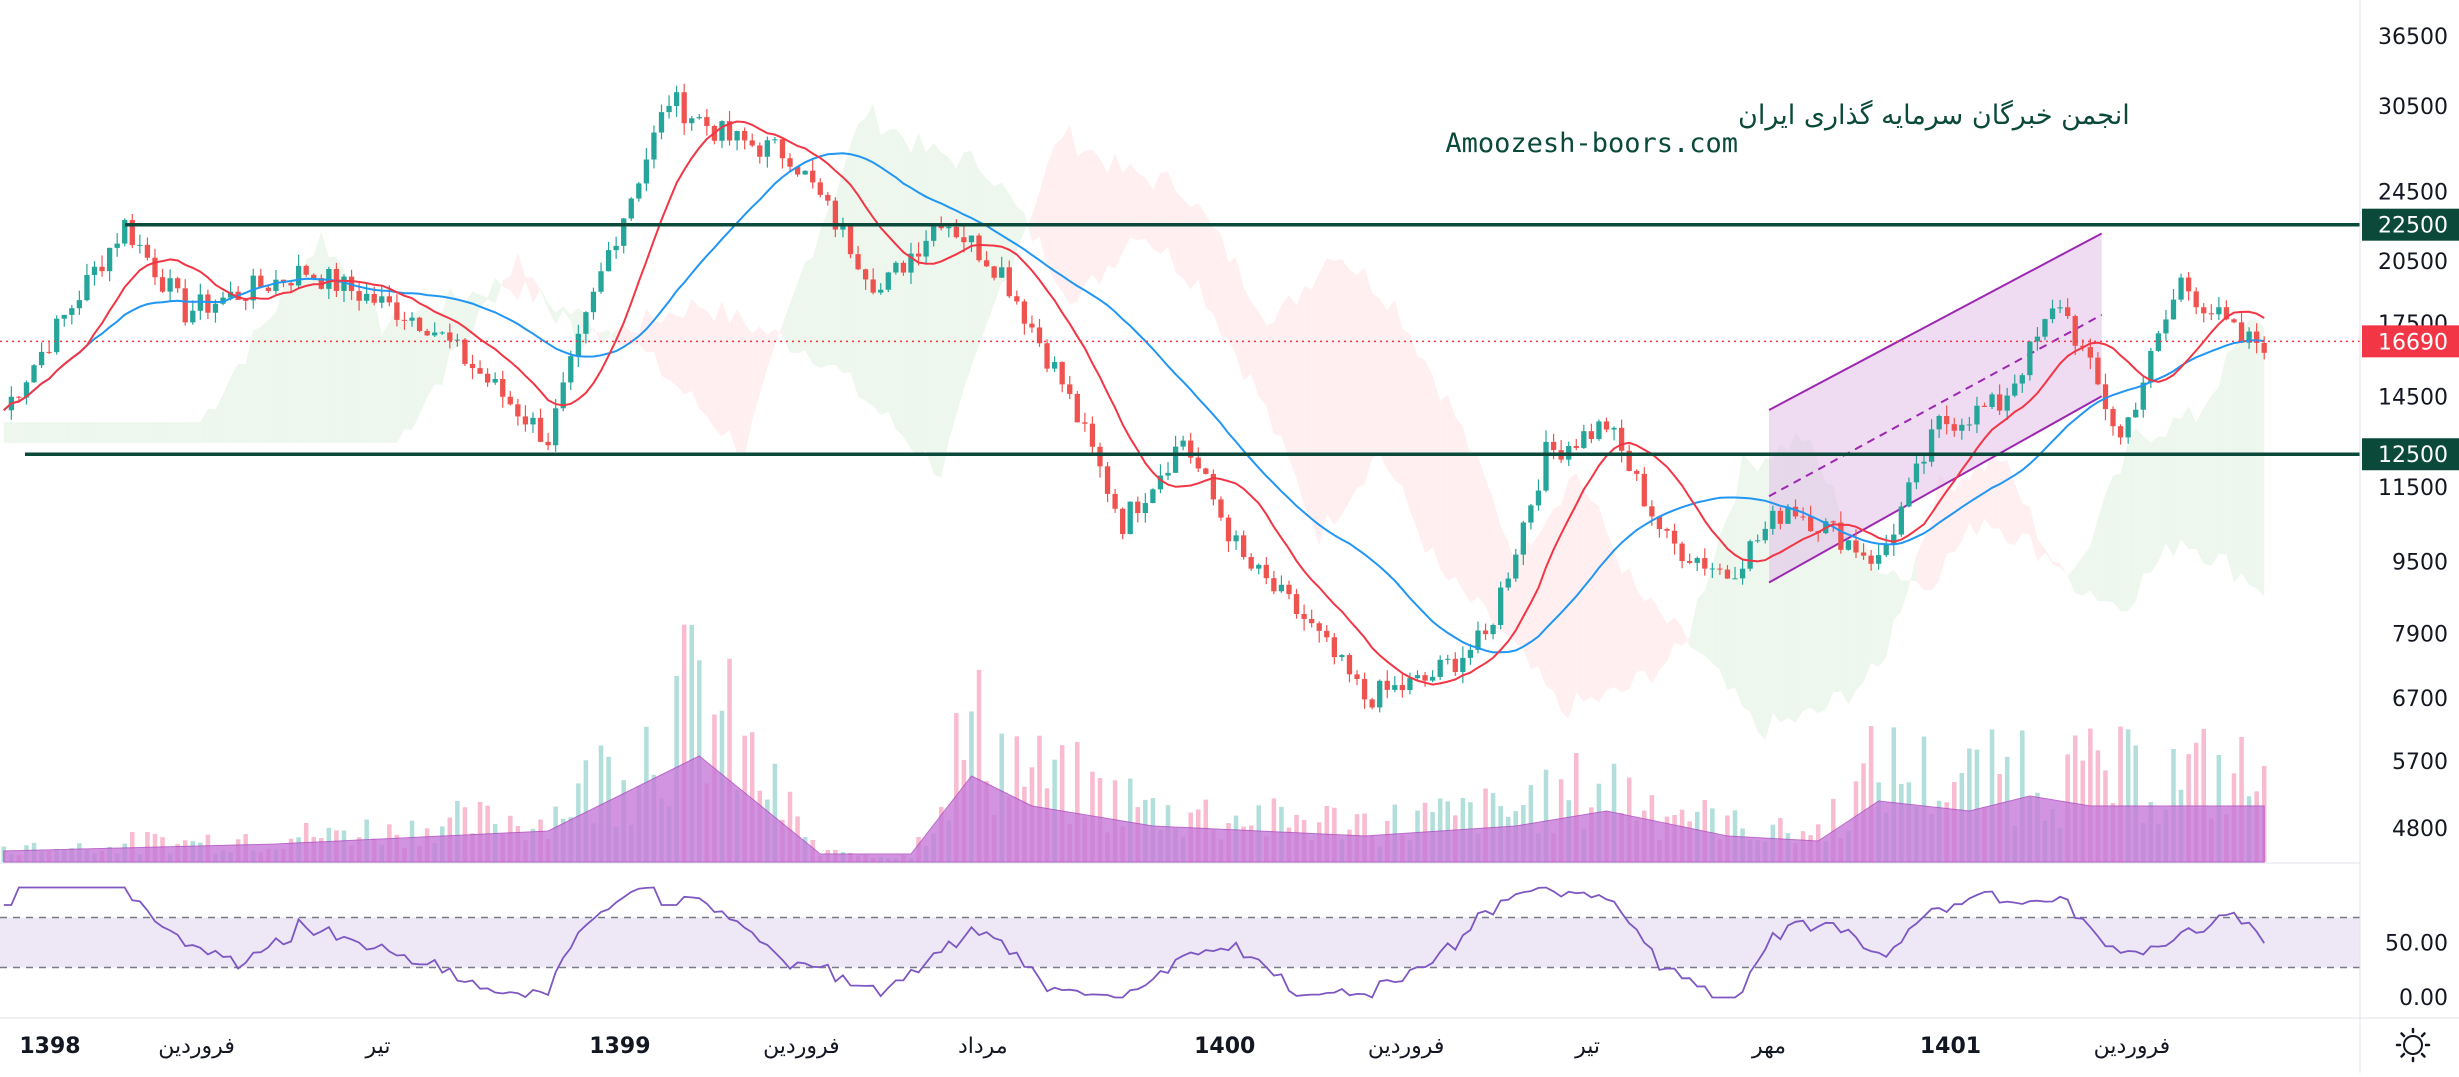 The image size is (2459, 1077). Describe the element at coordinates (2413, 192) in the screenshot. I see `price-tick-label: 24500` at that location.